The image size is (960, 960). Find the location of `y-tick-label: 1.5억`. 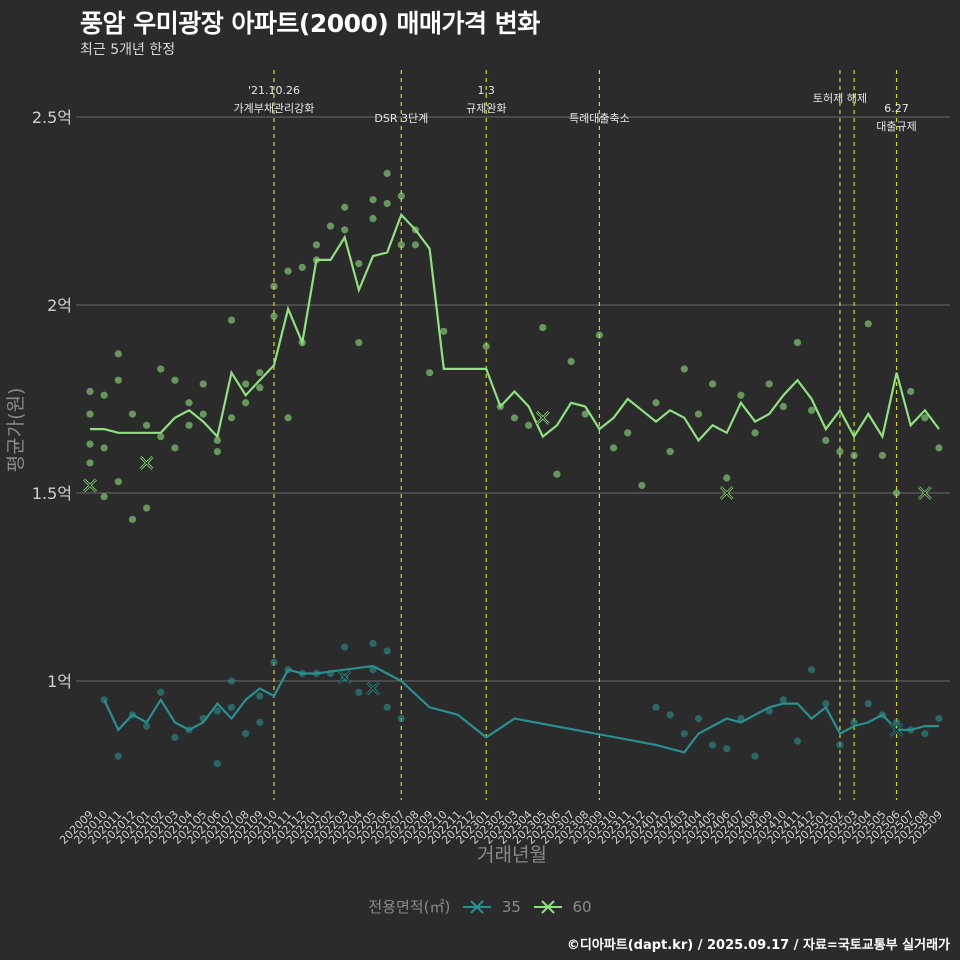

y-tick-label: 1.5억 is located at coordinates (52, 493).